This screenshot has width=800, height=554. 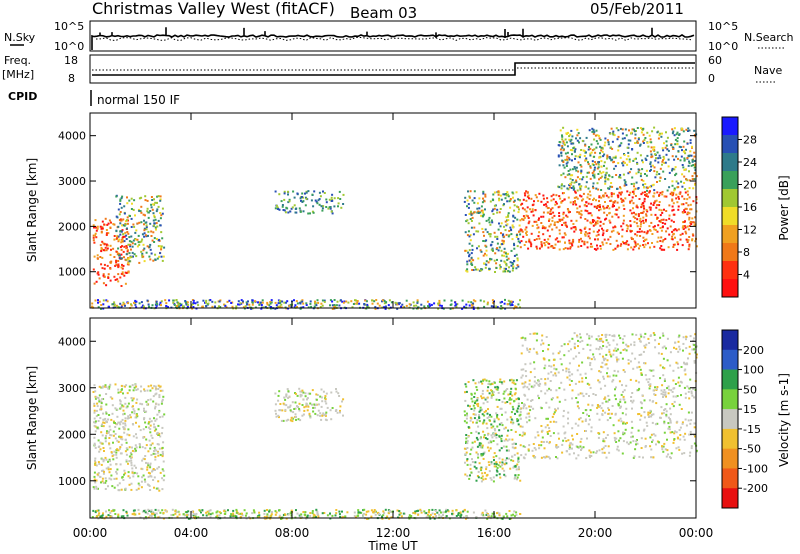 I want to click on beam-label: Beam 03, so click(x=383, y=13).